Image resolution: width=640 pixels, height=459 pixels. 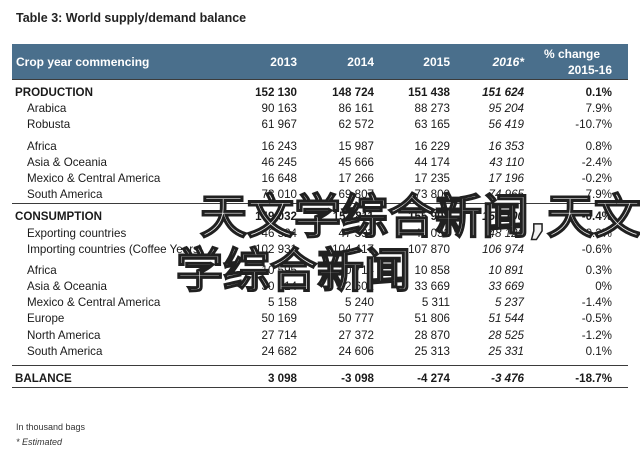 I want to click on row-value: 28 525, so click(x=506, y=335).